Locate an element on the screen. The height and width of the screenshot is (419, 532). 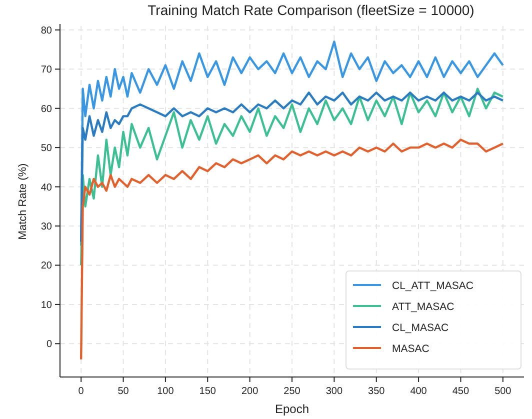
x-tick-label: 0 is located at coordinates (81, 391).